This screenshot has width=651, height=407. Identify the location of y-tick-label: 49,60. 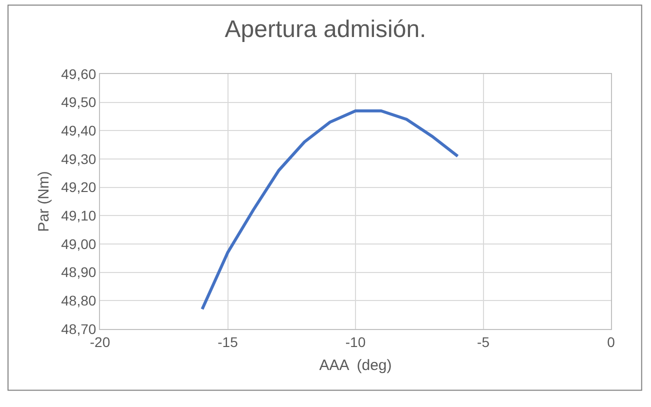
(78, 74).